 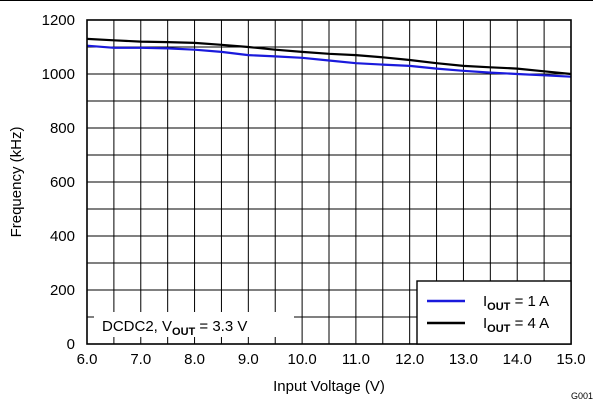 I want to click on y-tick-label: 600, so click(x=62, y=182).